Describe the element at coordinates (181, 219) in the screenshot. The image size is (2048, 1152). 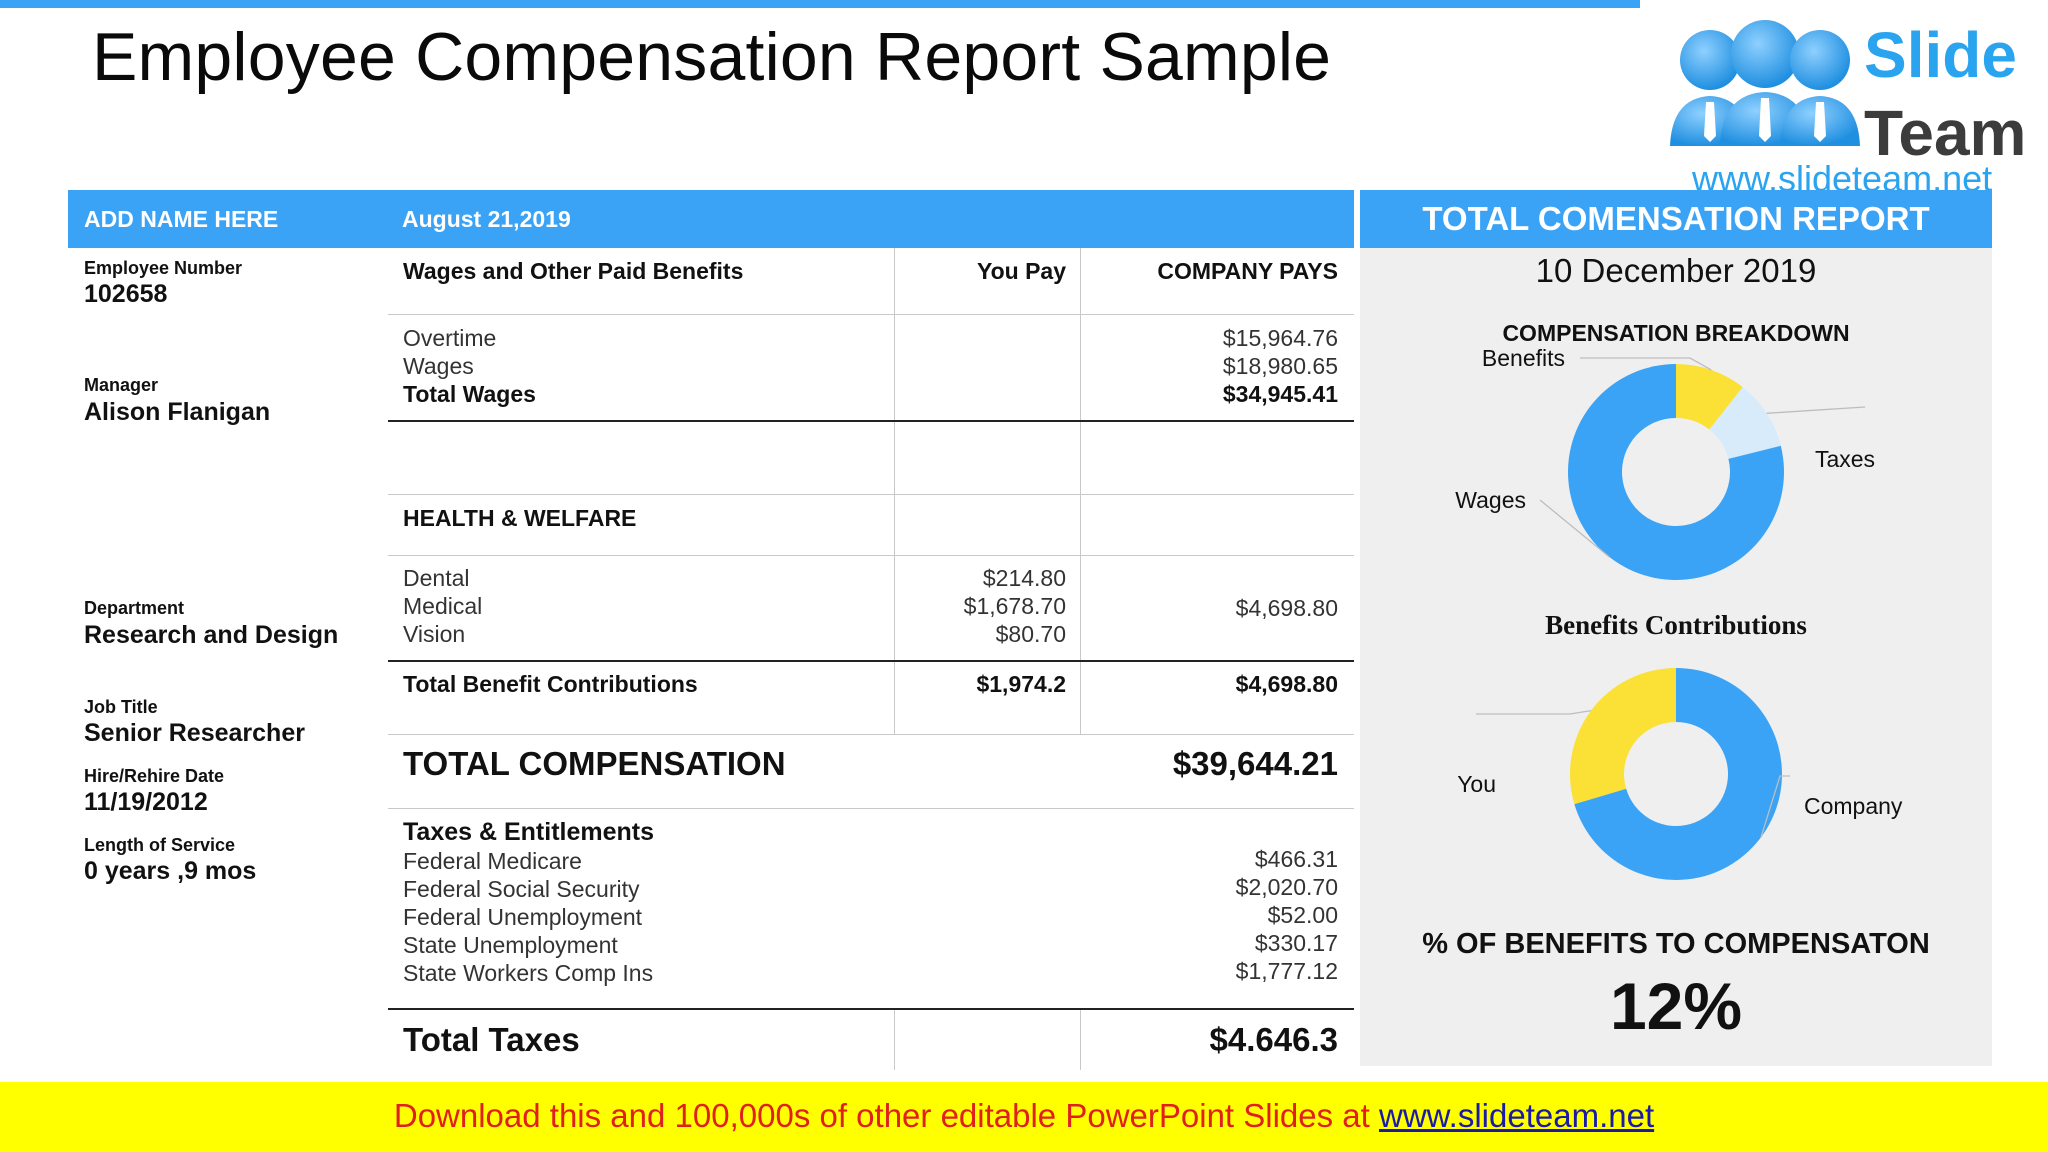
I see `employee-name: ADD NAME HERE` at that location.